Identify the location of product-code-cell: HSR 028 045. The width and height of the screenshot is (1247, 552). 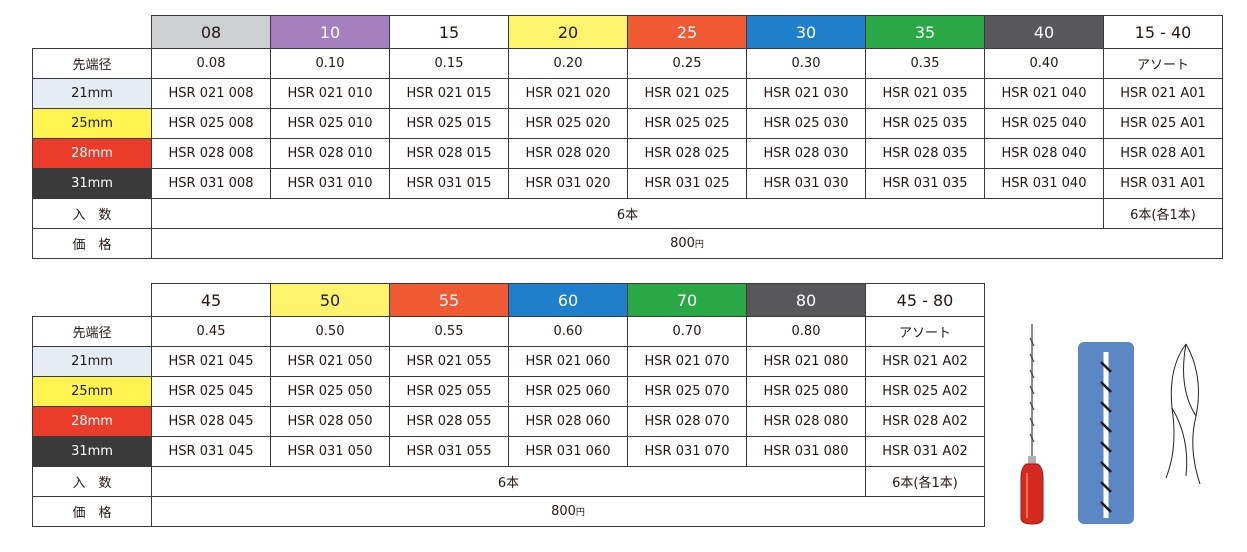
(211, 421).